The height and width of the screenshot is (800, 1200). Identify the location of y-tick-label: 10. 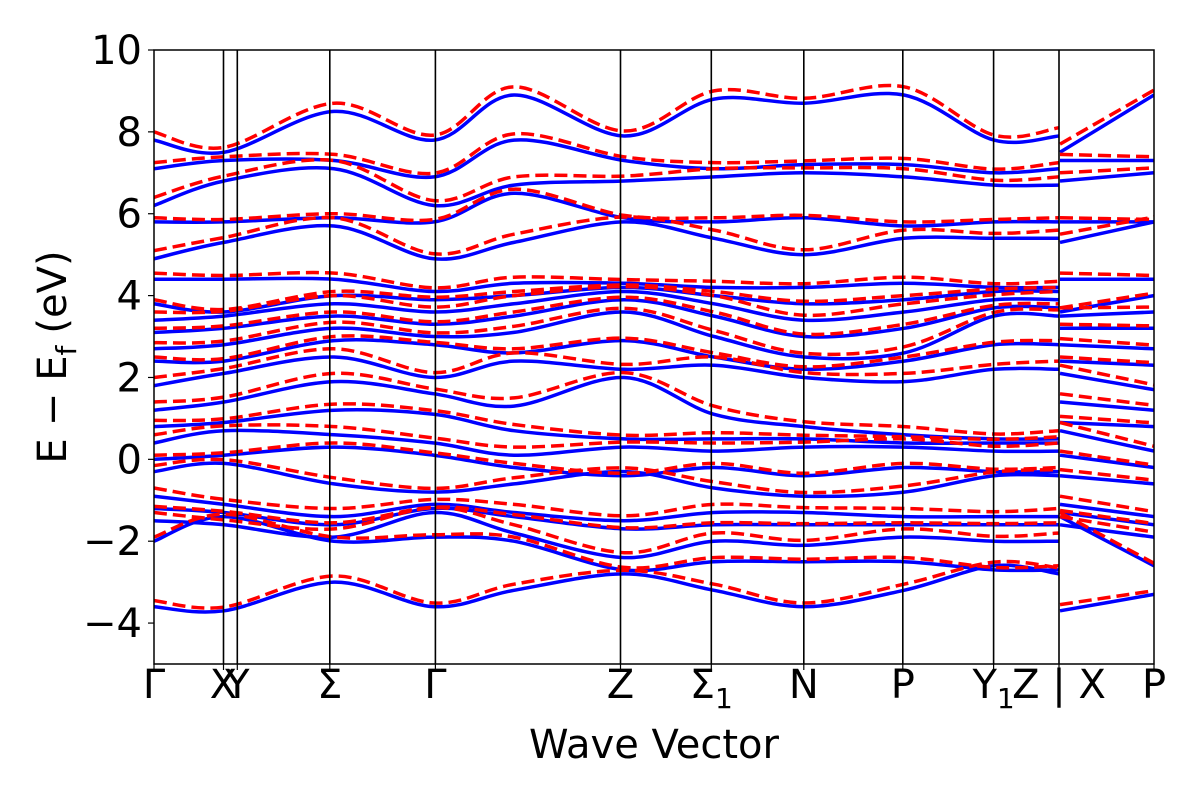
(116, 51).